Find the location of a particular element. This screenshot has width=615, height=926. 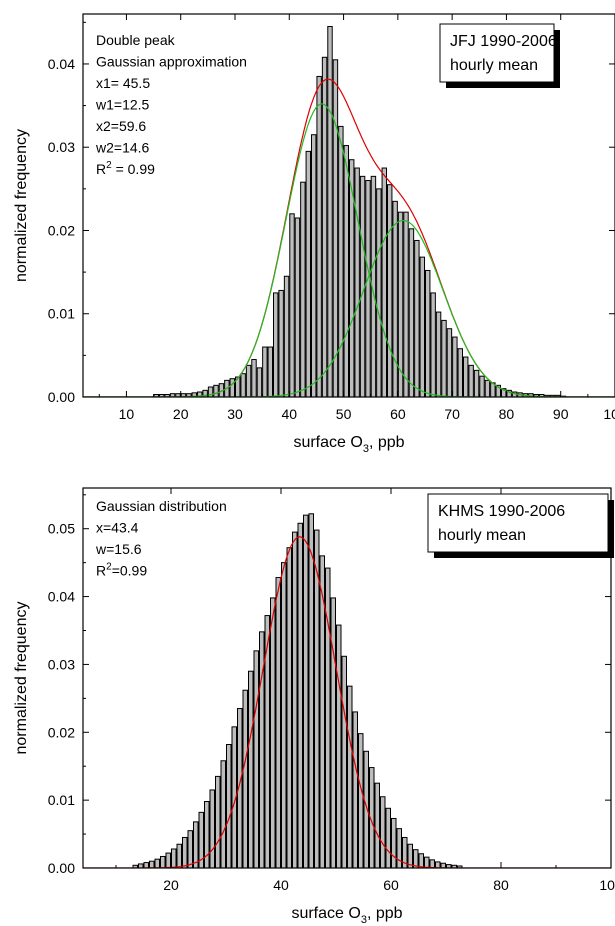

x-tick-label: 20 is located at coordinates (181, 414).